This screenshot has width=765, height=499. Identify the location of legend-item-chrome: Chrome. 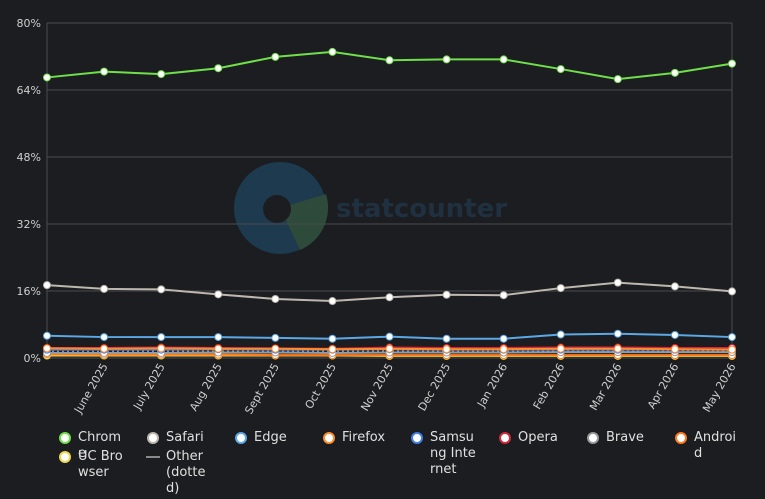
(100, 446).